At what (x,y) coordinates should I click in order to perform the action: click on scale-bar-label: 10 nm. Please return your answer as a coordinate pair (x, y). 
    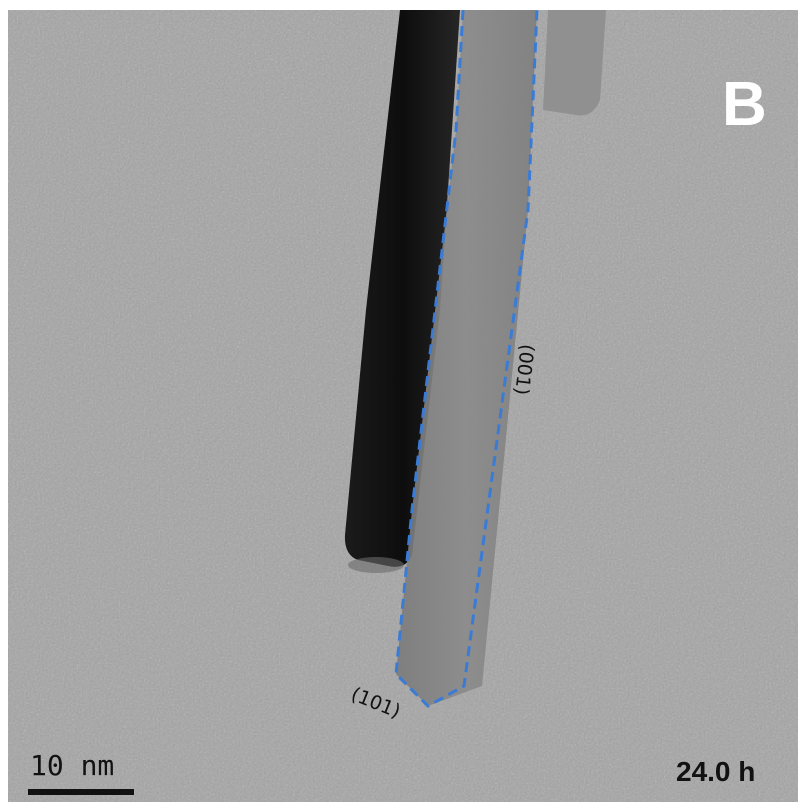
    Looking at the image, I should click on (72, 765).